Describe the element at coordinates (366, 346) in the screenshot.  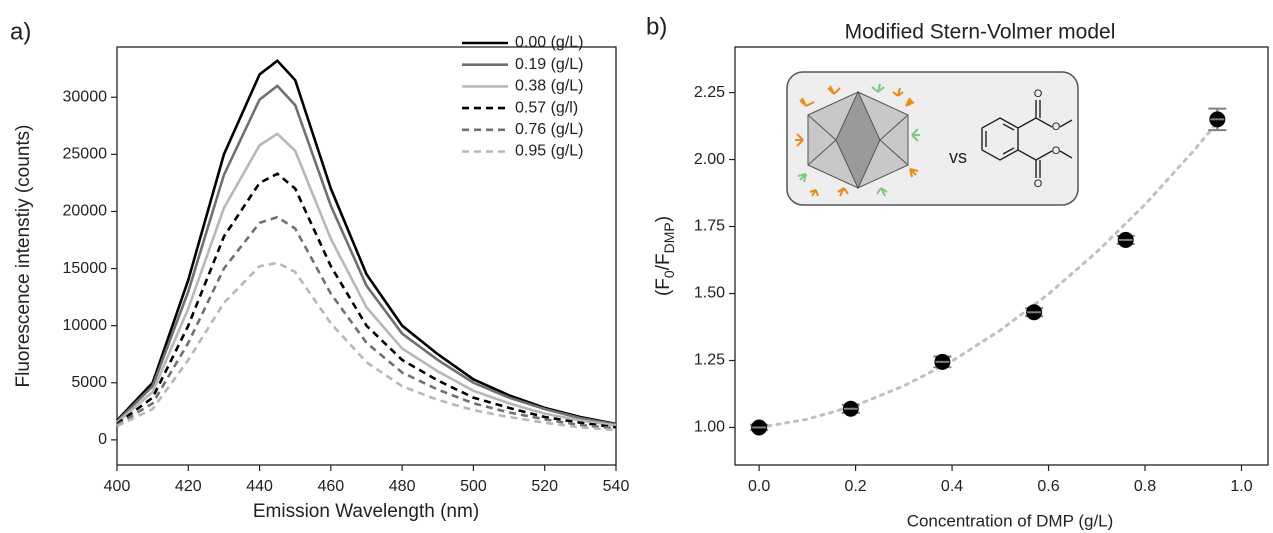
I see `series-line` at that location.